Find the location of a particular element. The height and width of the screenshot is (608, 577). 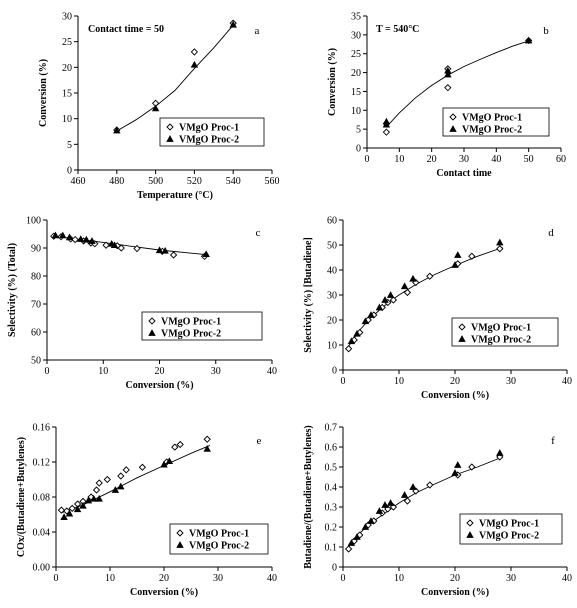

x-tick-label: 500 is located at coordinates (155, 181).